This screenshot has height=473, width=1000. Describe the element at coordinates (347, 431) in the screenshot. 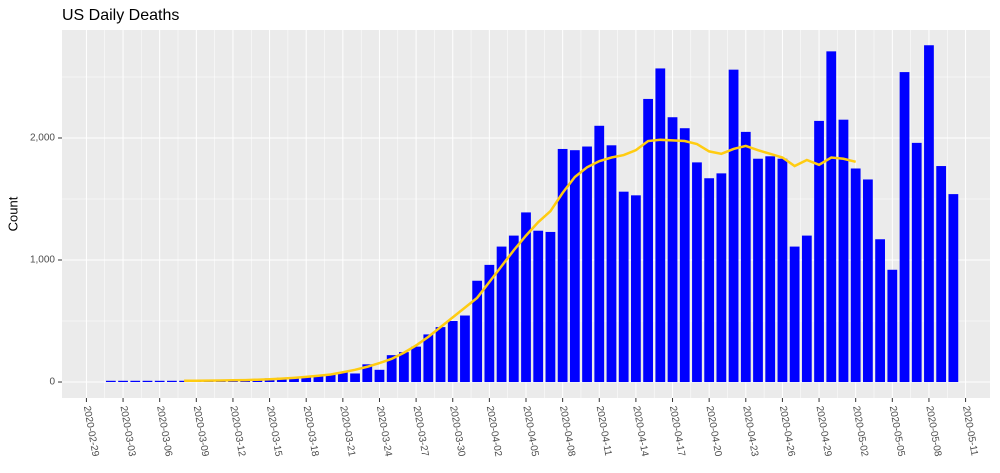

I see `x-tick-label: 2020-03-21` at that location.